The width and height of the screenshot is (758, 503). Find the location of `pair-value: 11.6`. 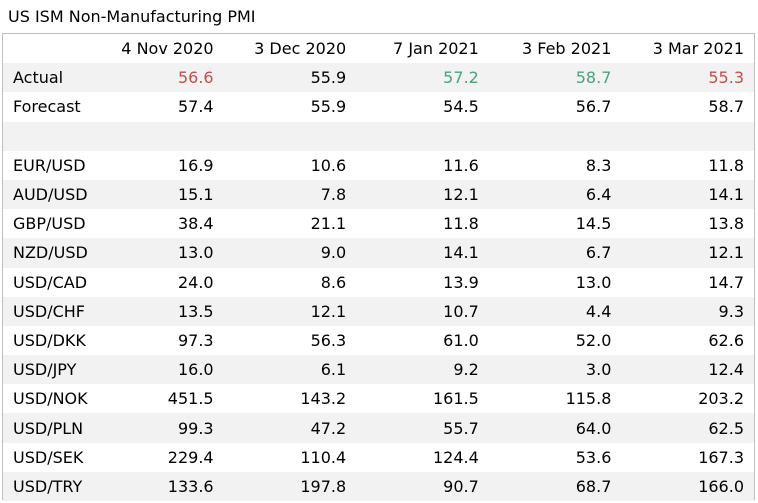

pair-value: 11.6 is located at coordinates (461, 165).